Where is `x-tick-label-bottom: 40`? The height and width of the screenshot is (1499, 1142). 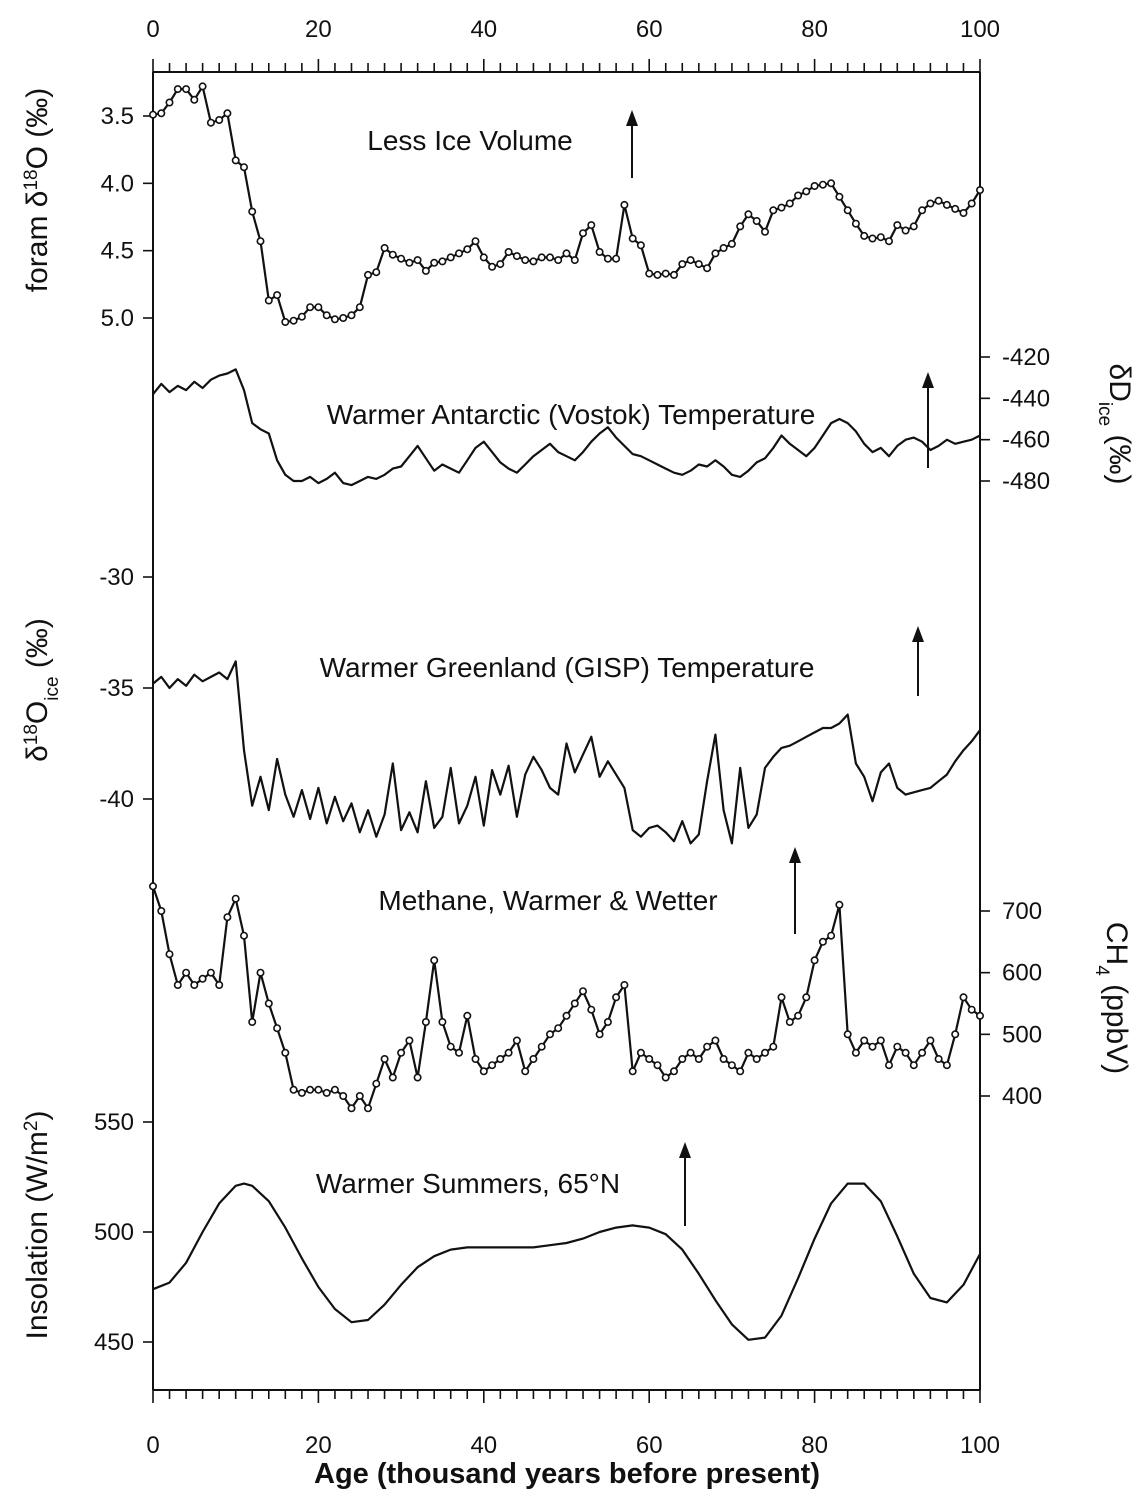 x-tick-label-bottom: 40 is located at coordinates (483, 1445).